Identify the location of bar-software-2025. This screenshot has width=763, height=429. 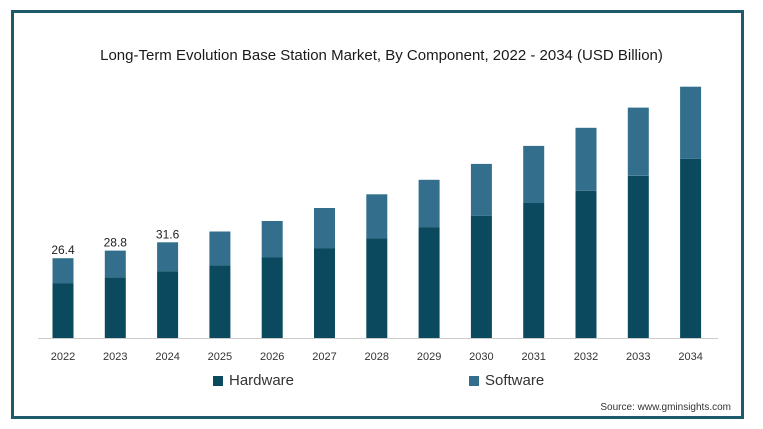
(220, 248).